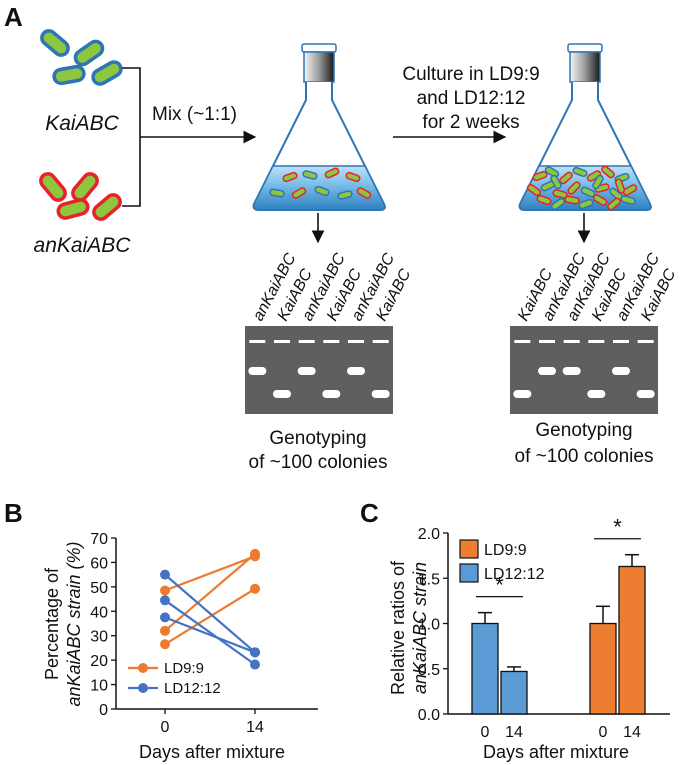 The height and width of the screenshot is (765, 680). Describe the element at coordinates (556, 752) in the screenshot. I see `panel-c-xlabel: Days after mixture` at that location.